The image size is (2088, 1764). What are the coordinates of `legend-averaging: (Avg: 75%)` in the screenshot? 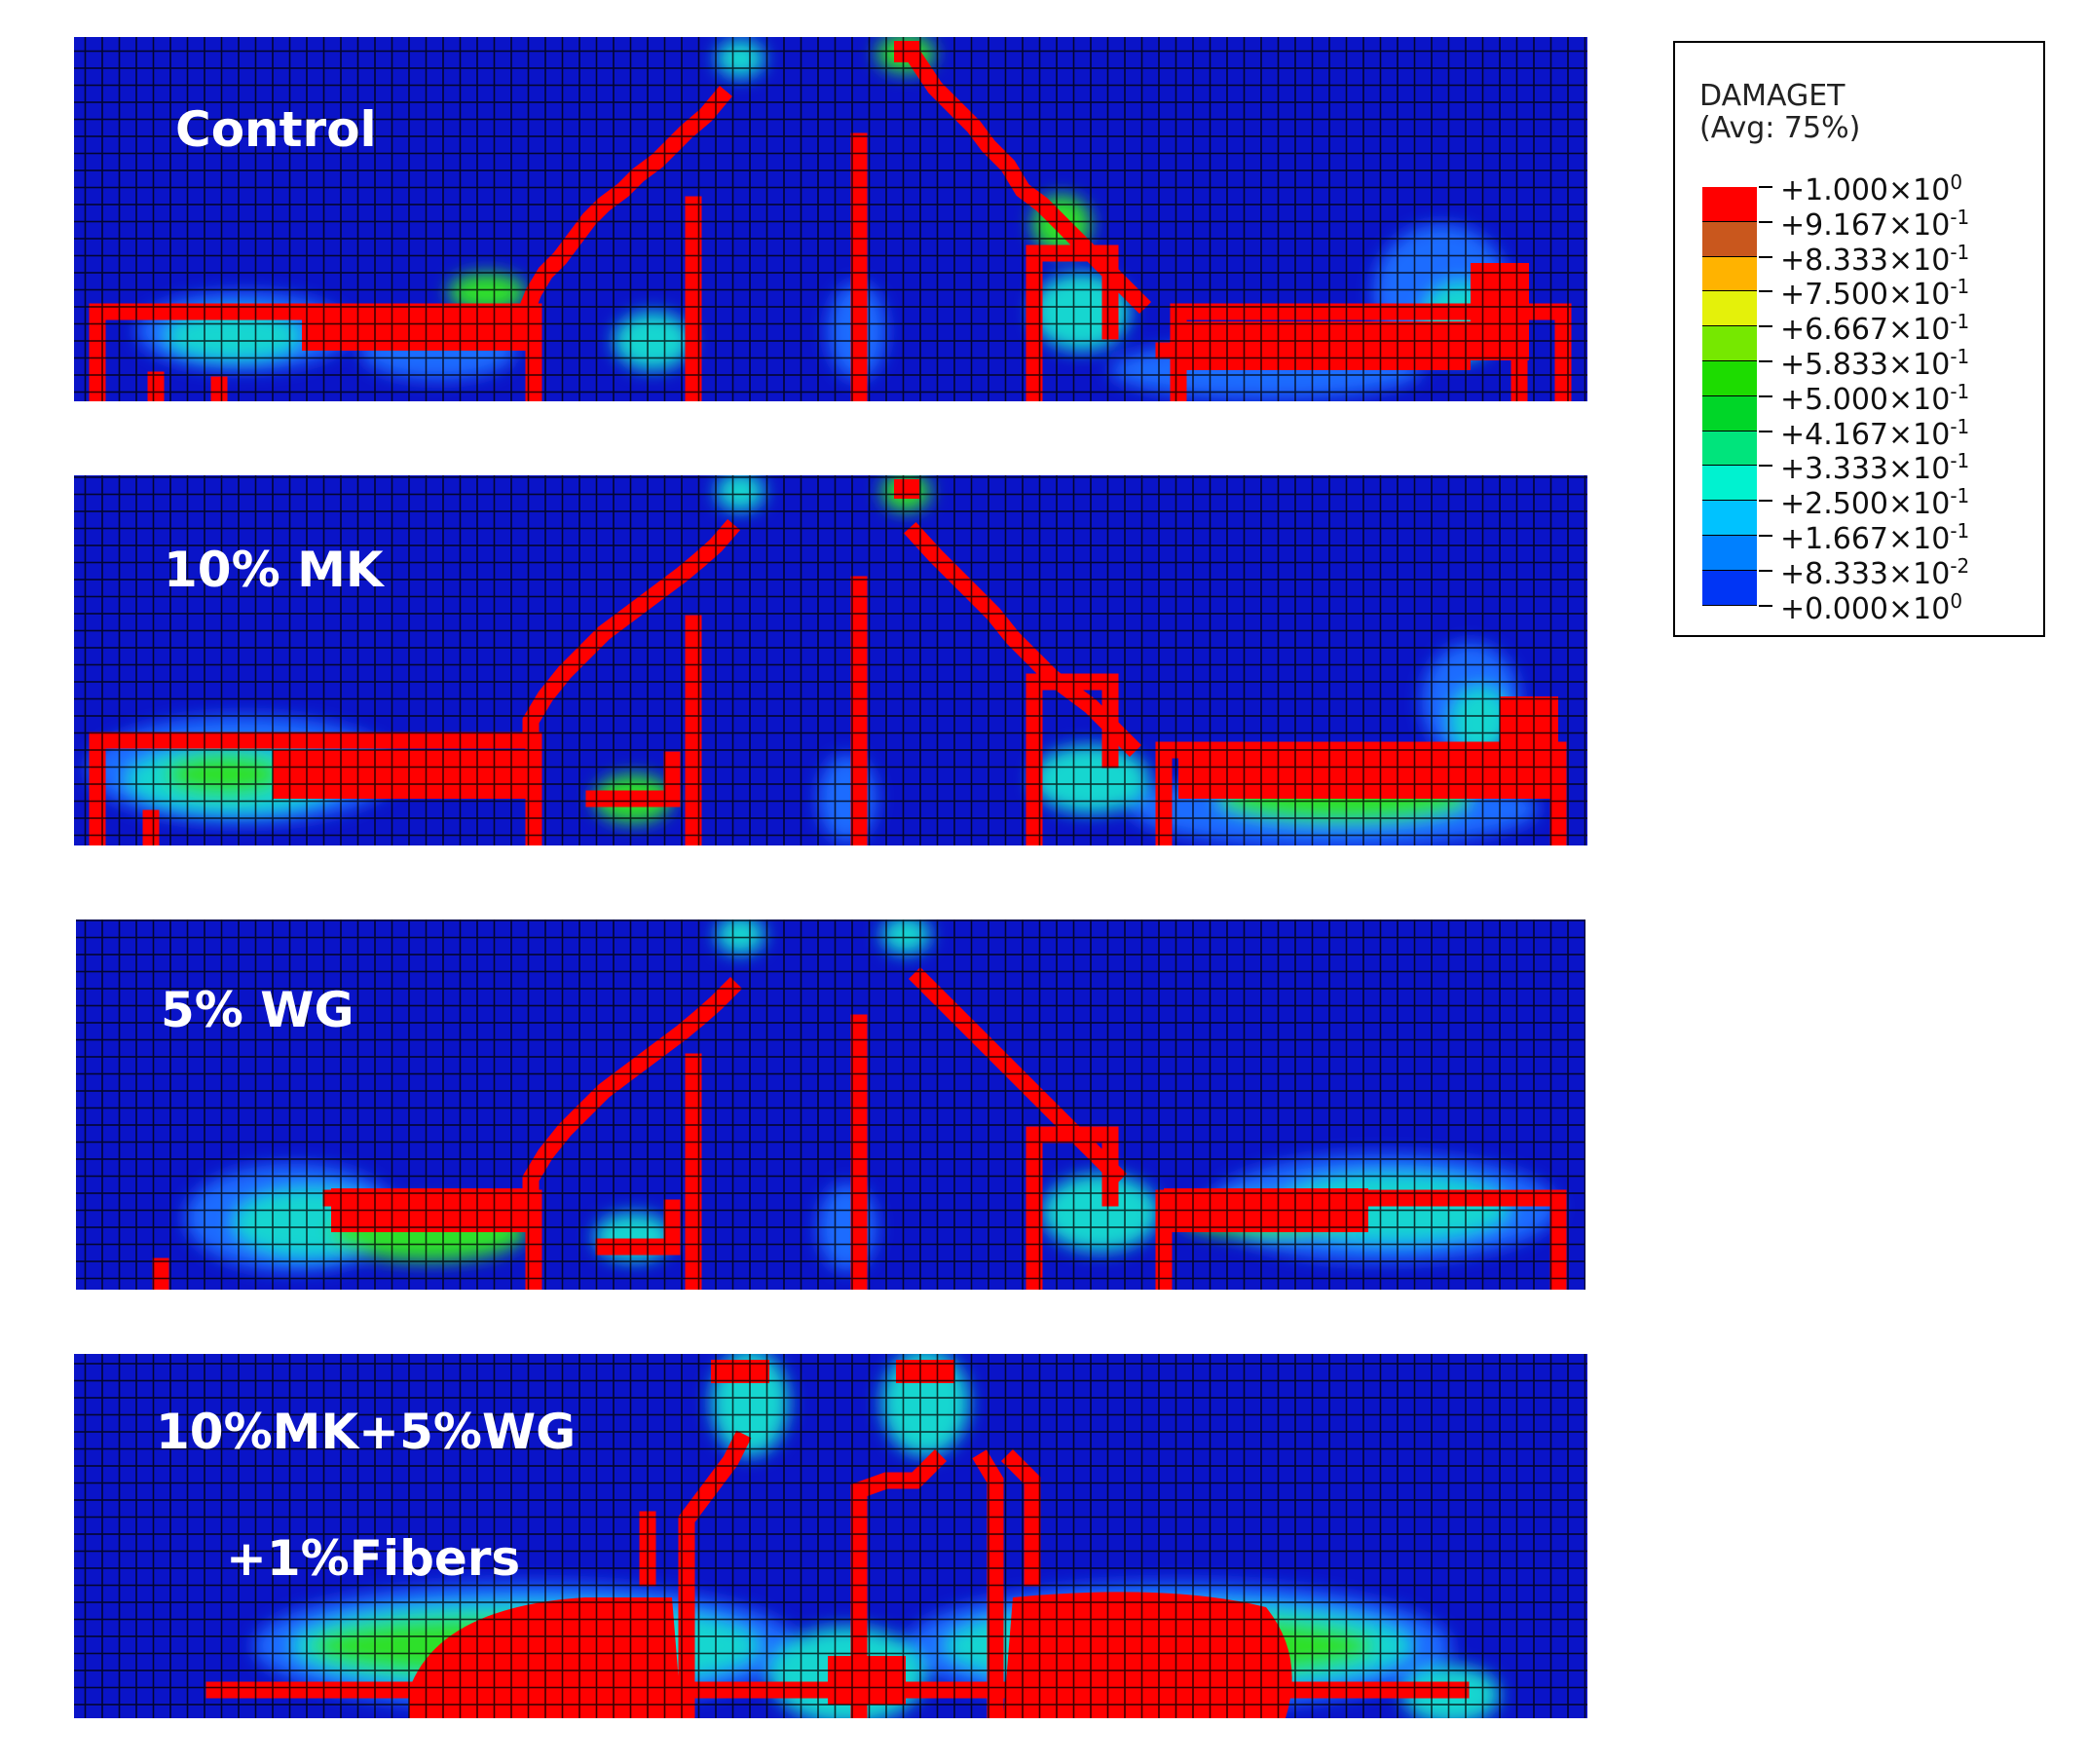 It's located at (1780, 128).